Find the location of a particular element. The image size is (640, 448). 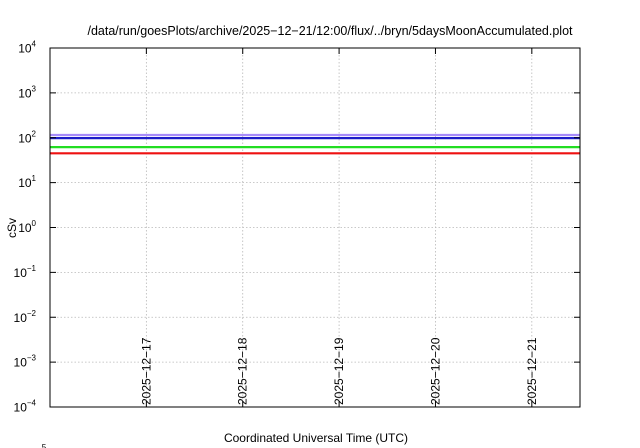

y-tick-exponent: −3 is located at coordinates (32, 358).